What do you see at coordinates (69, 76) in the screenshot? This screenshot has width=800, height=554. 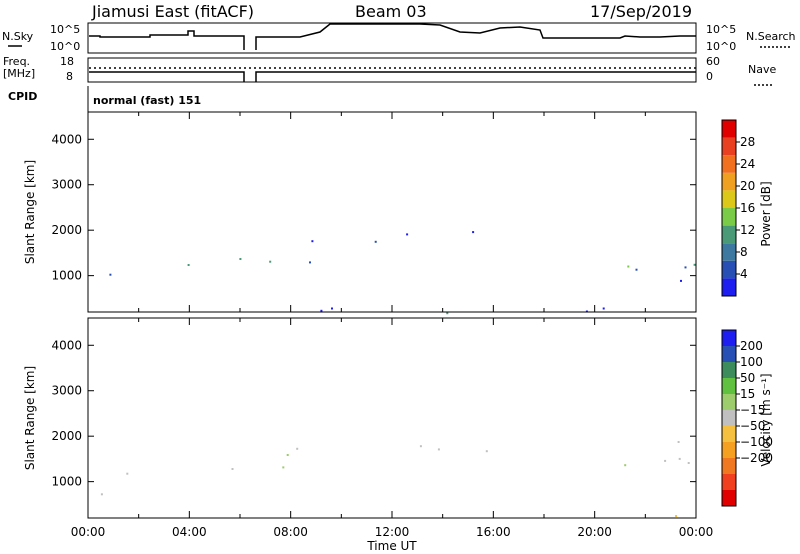 I see `freq-tick-bottom: 8` at bounding box center [69, 76].